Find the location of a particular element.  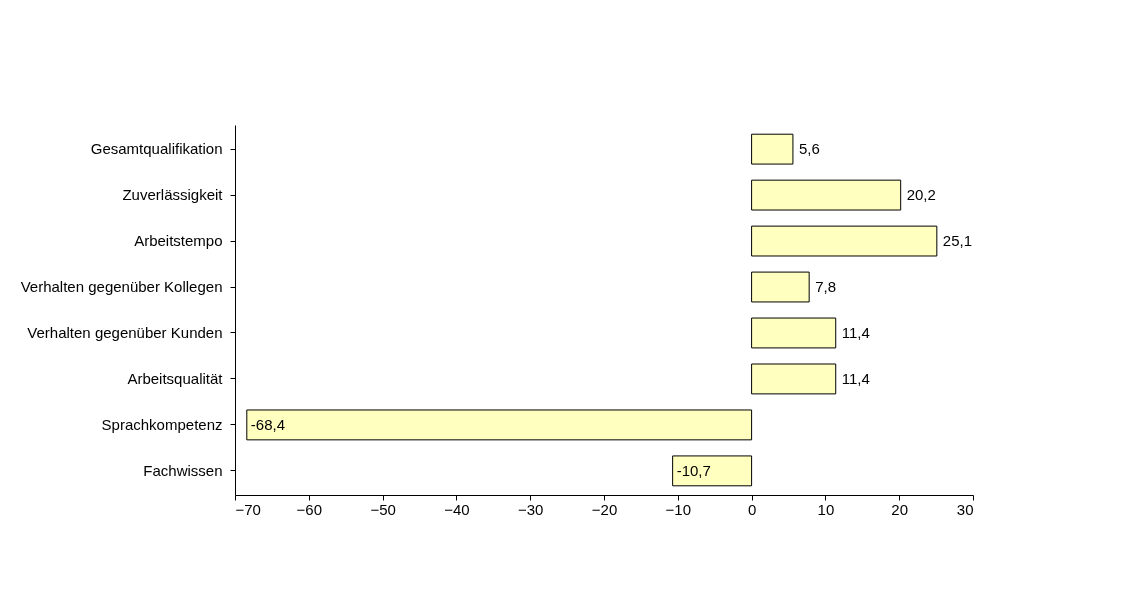

y-tick-label: Arbeitstempo is located at coordinates (178, 241).